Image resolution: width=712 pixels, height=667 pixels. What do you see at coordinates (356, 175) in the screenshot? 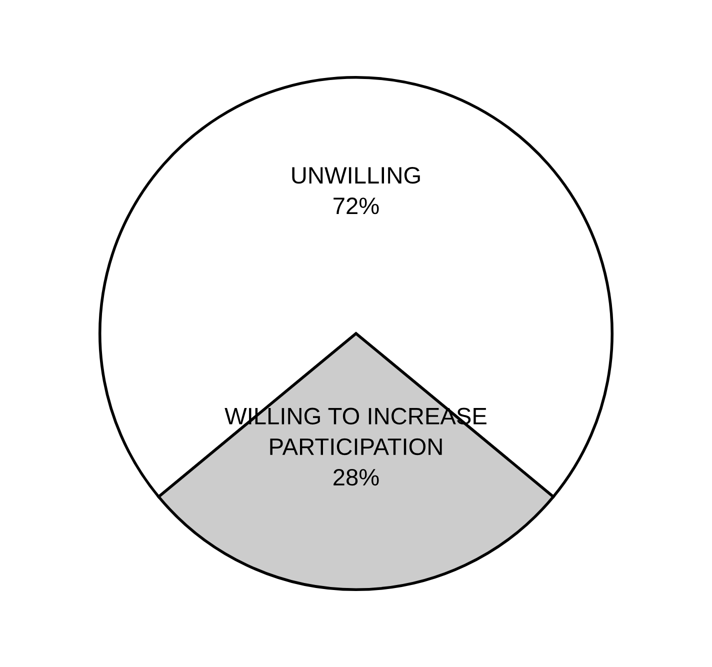
I see `slice-label: UNWILLING` at bounding box center [356, 175].